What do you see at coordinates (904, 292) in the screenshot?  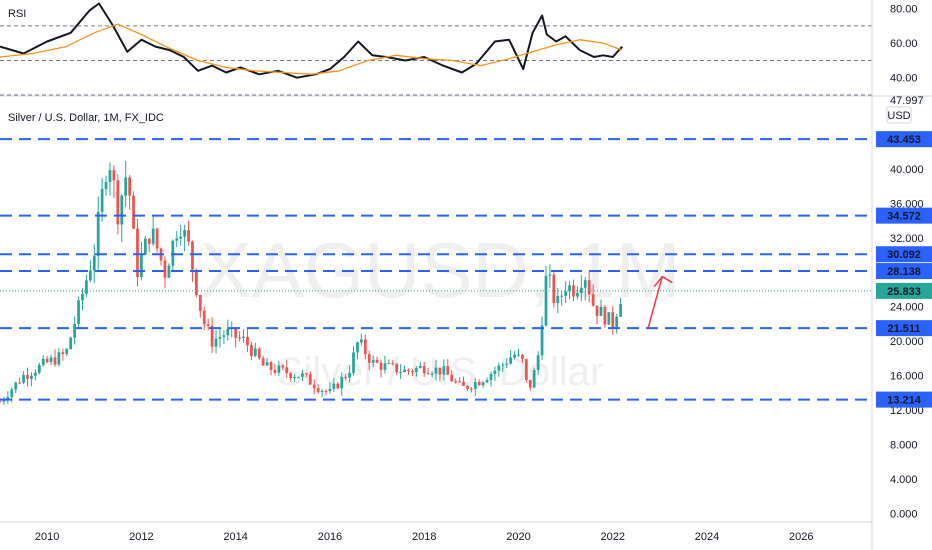 I see `current-price-label: 25.833` at bounding box center [904, 292].